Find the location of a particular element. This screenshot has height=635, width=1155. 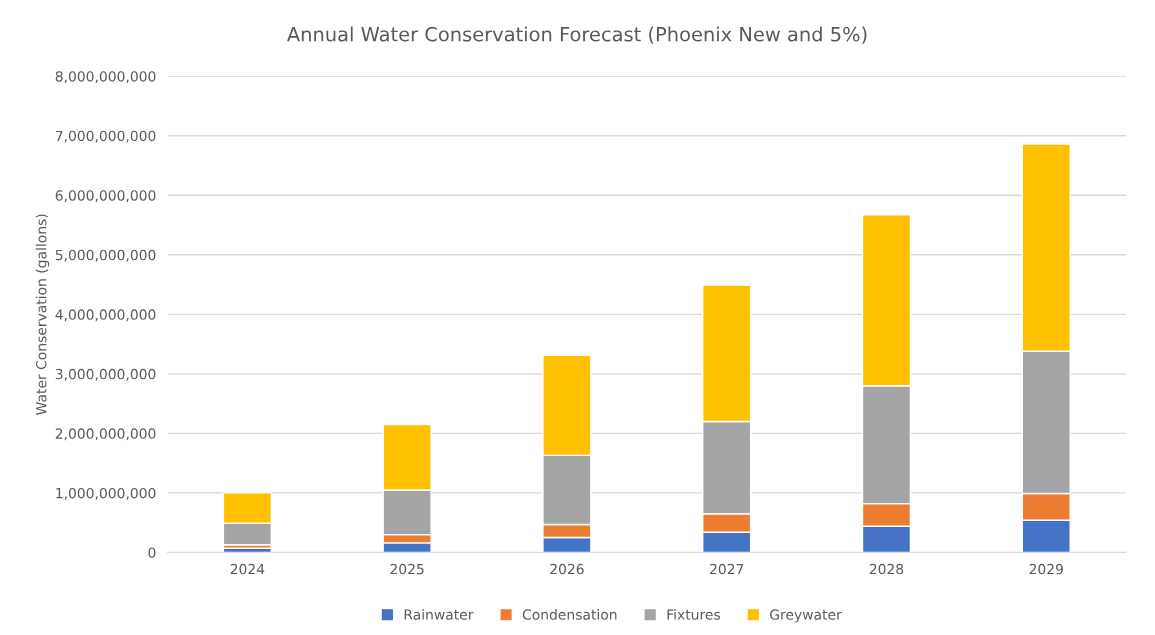

x-tick-label: 2024 is located at coordinates (247, 569).